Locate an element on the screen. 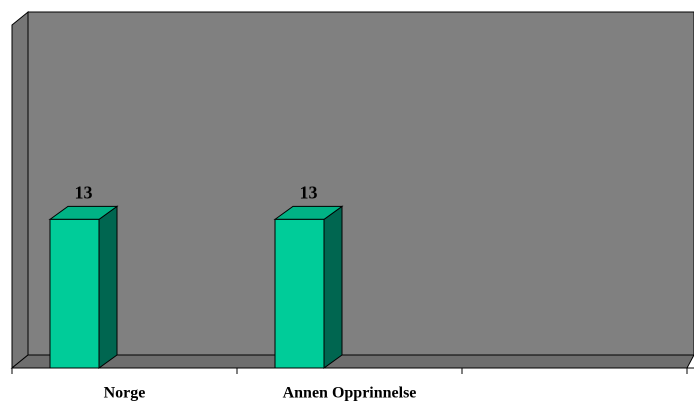 The height and width of the screenshot is (409, 694). x-tick-label: Norge is located at coordinates (125, 393).